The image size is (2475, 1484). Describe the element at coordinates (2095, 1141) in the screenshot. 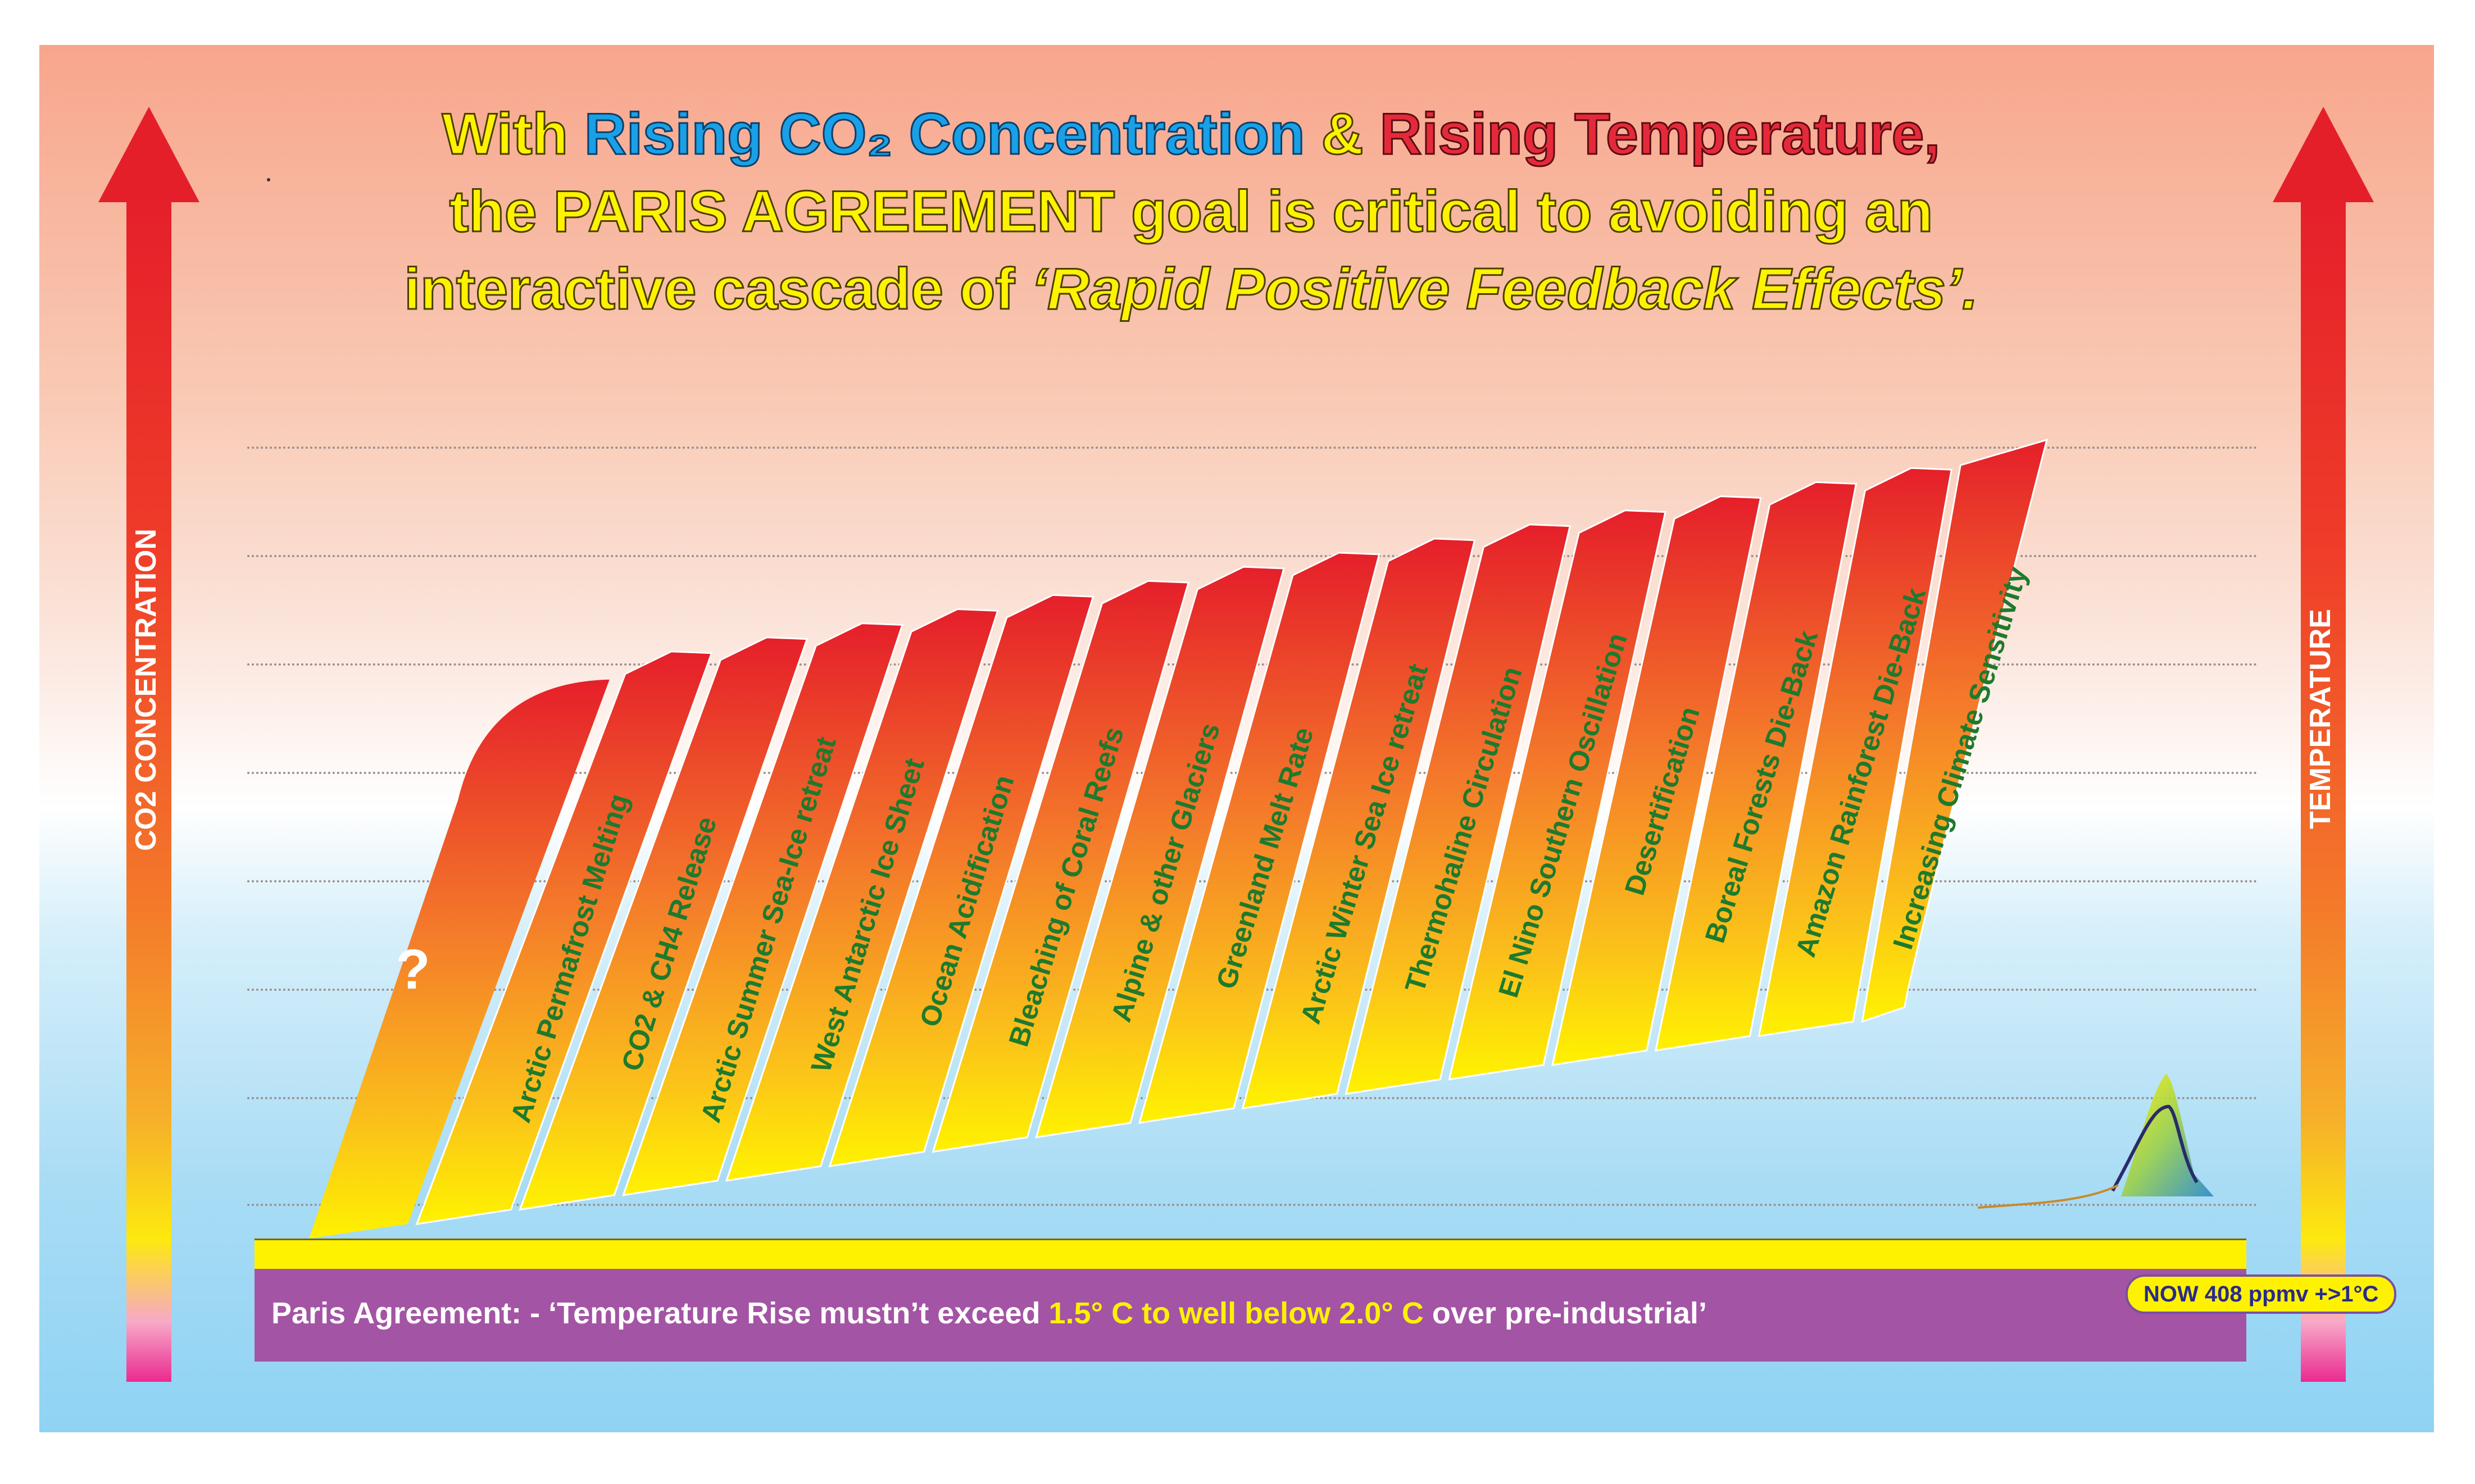

I see `curve-logo-icon` at that location.